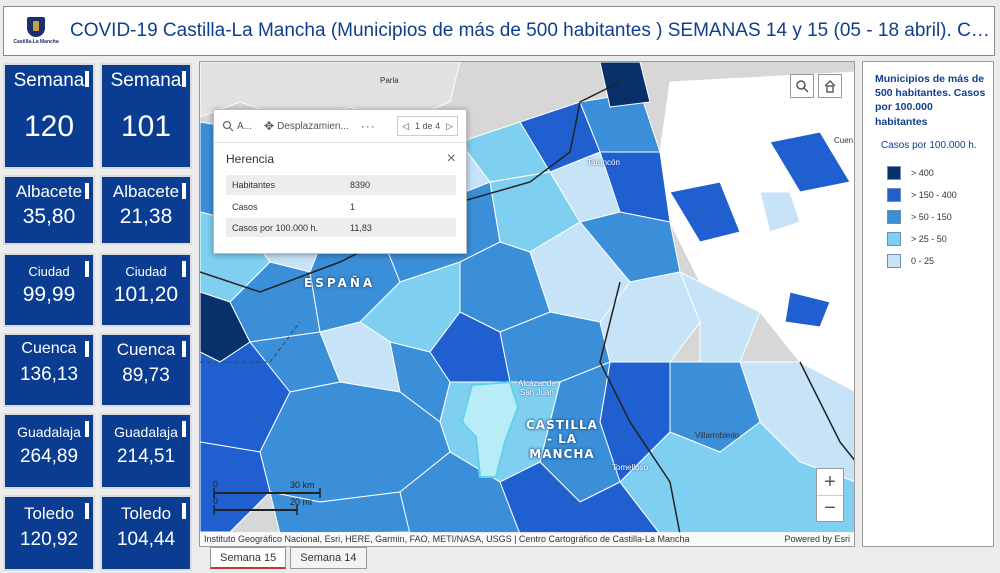  Describe the element at coordinates (285, 186) in the screenshot. I see `attr-key: Habitantes` at that location.